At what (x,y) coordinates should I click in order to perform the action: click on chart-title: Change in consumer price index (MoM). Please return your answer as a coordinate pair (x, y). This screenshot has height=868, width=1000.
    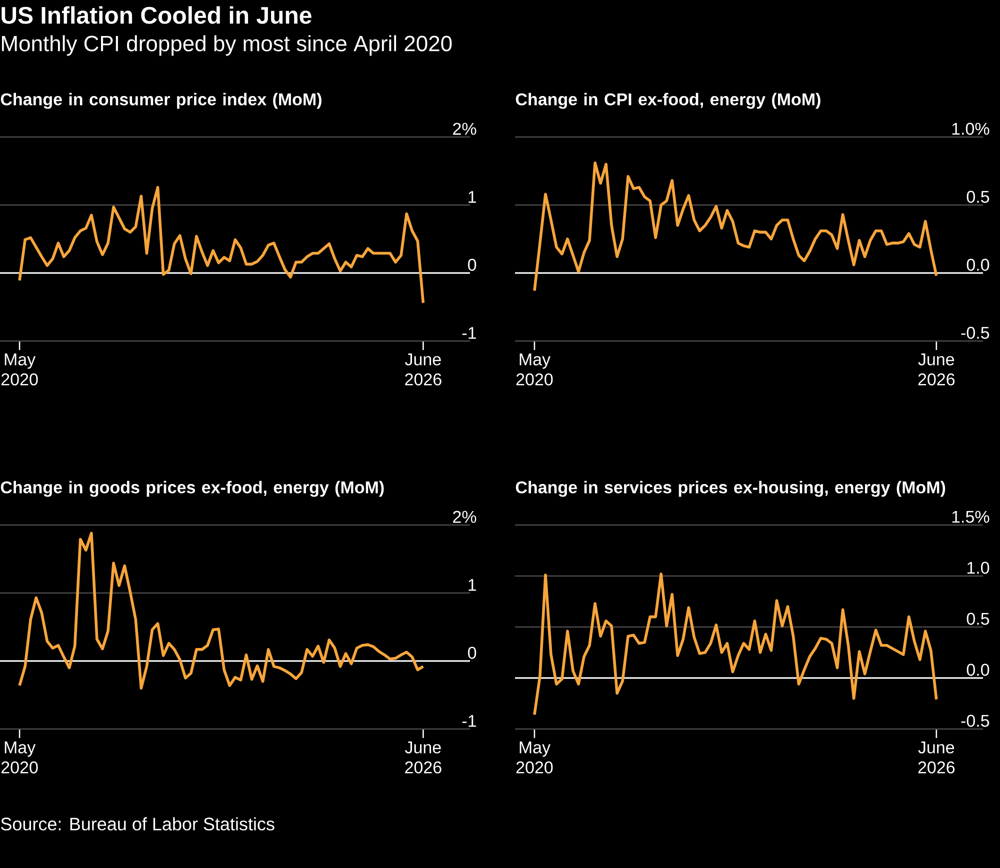
    Looking at the image, I should click on (161, 100).